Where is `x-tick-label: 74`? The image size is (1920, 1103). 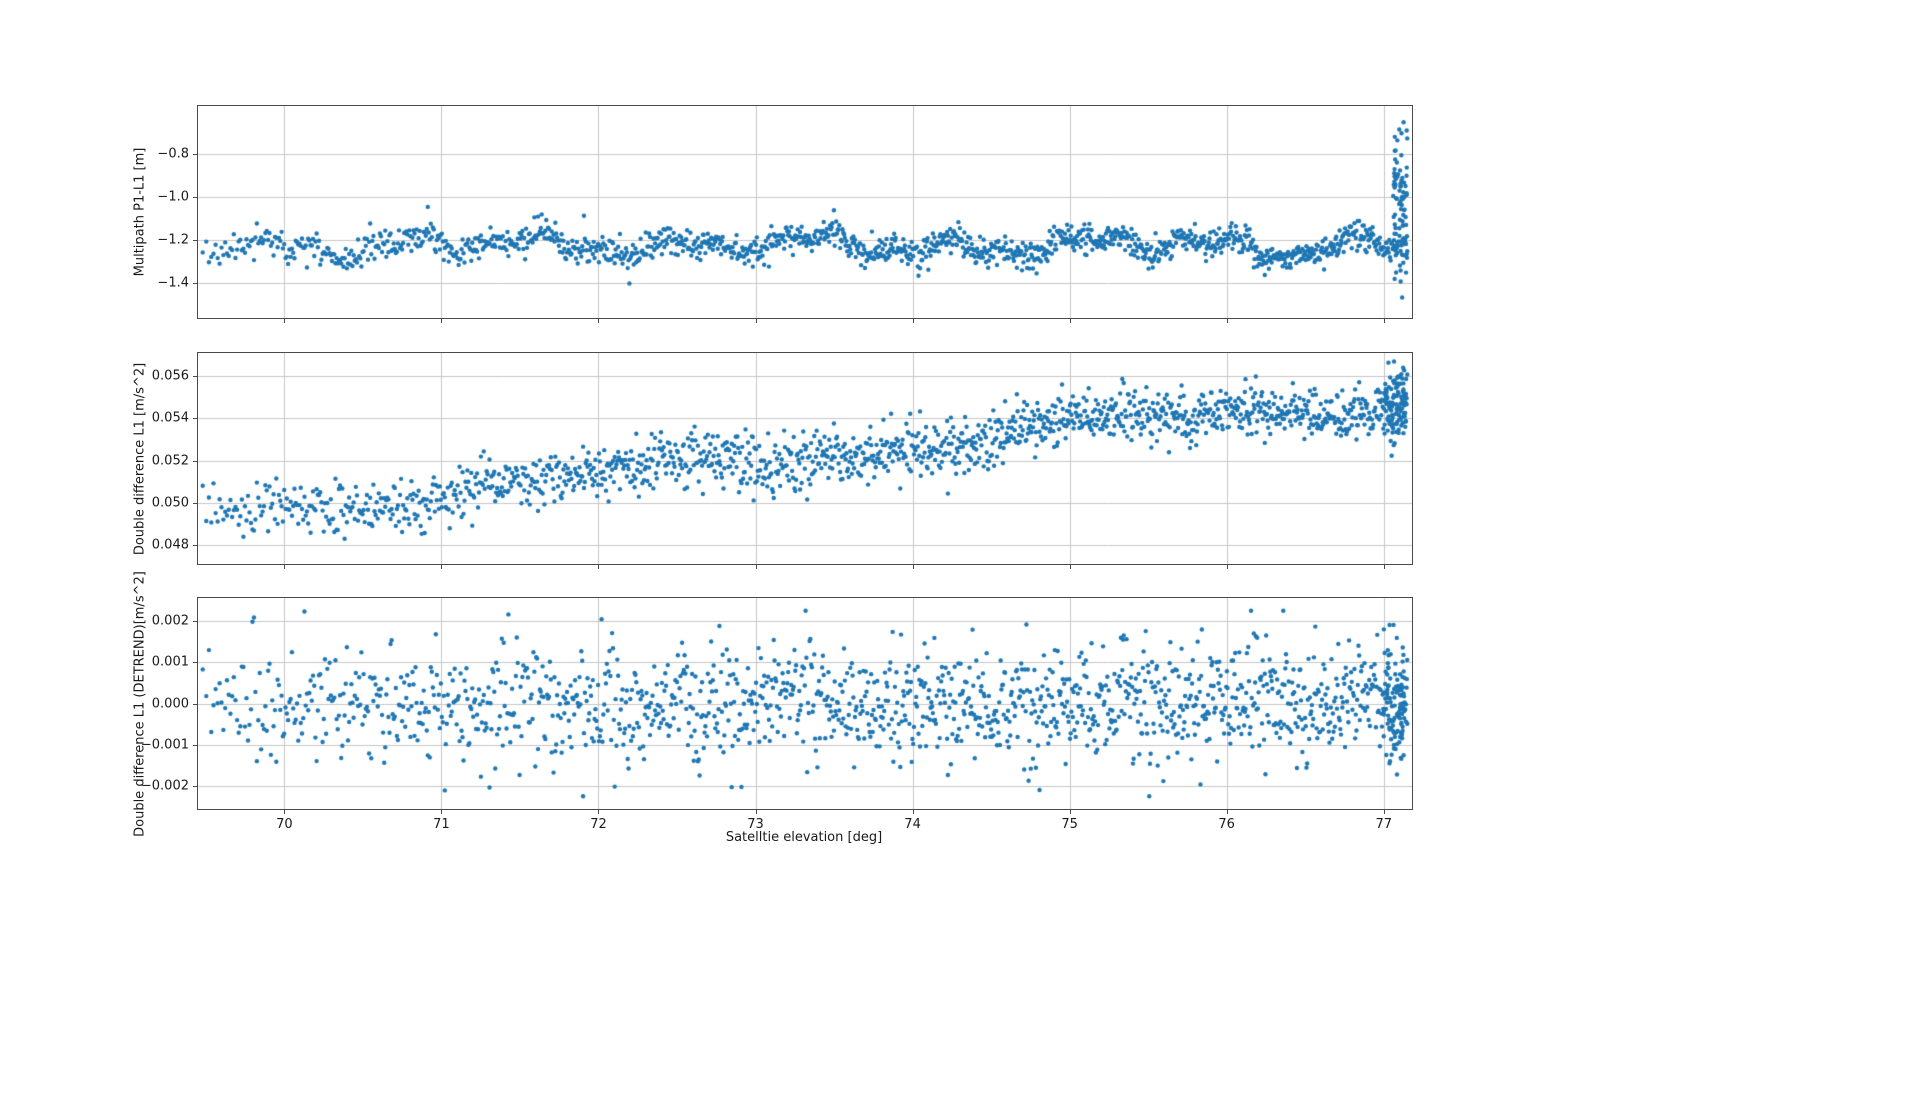
x-tick-label: 74 is located at coordinates (912, 824).